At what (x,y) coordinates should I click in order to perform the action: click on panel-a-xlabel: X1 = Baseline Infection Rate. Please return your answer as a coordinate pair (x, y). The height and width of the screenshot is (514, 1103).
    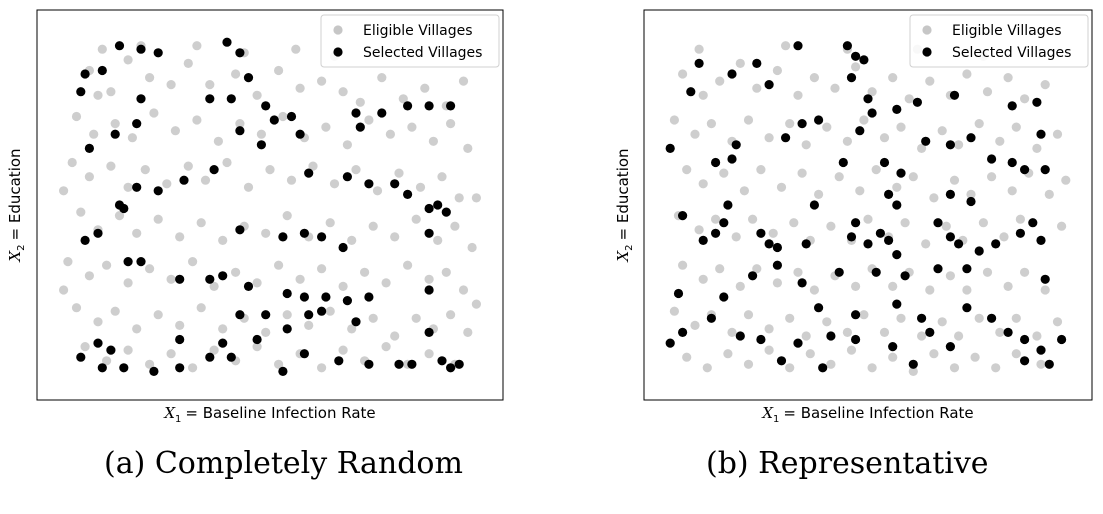
    Looking at the image, I should click on (269, 414).